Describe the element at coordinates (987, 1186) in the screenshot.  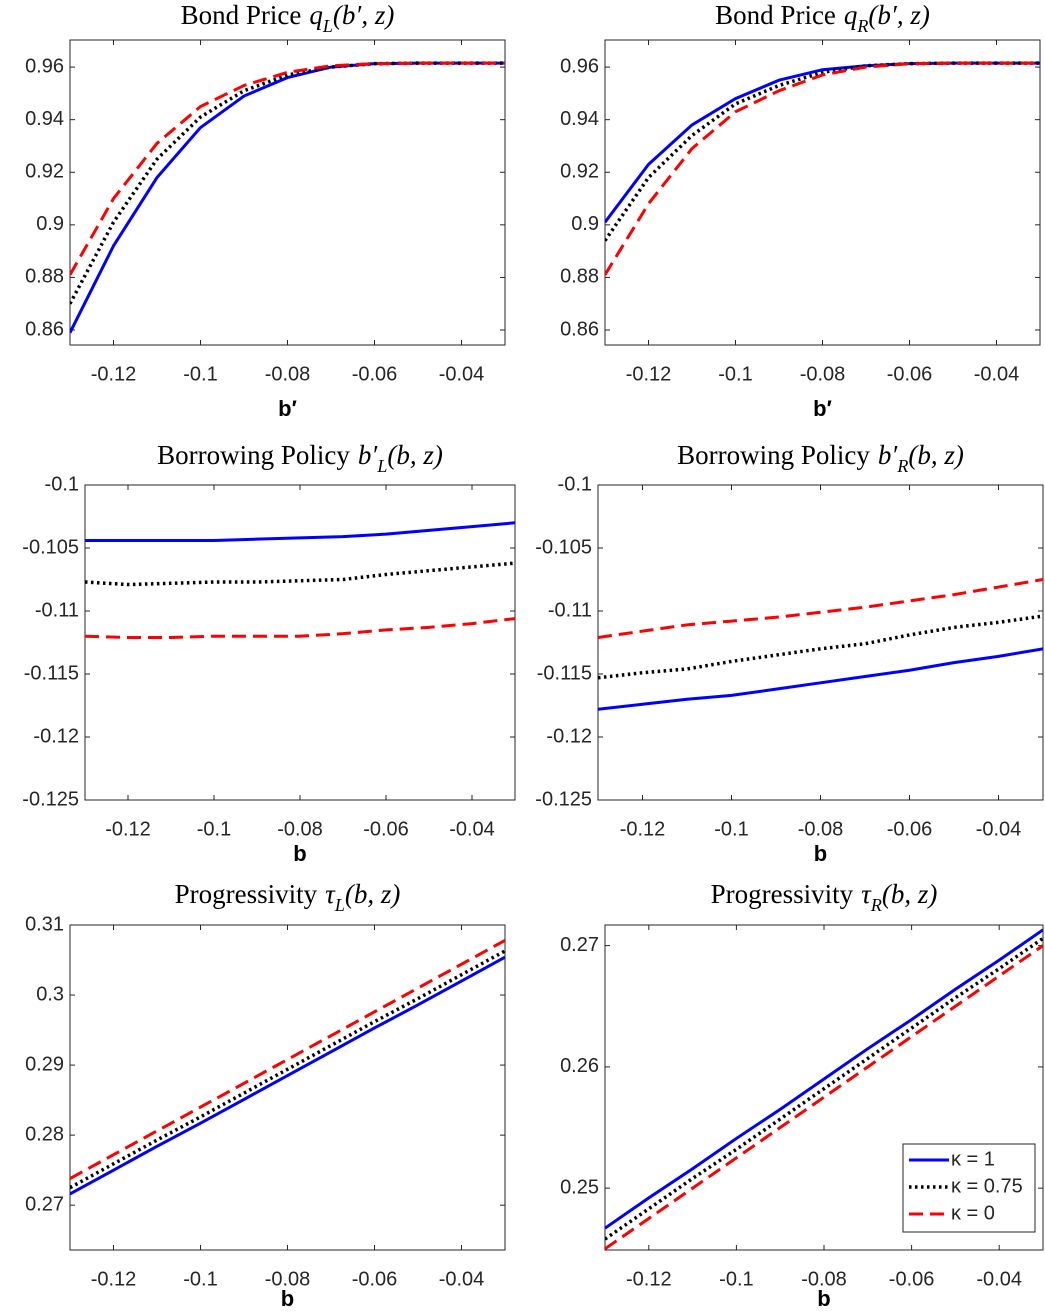
I see `legend-label: κ = 0.75` at that location.